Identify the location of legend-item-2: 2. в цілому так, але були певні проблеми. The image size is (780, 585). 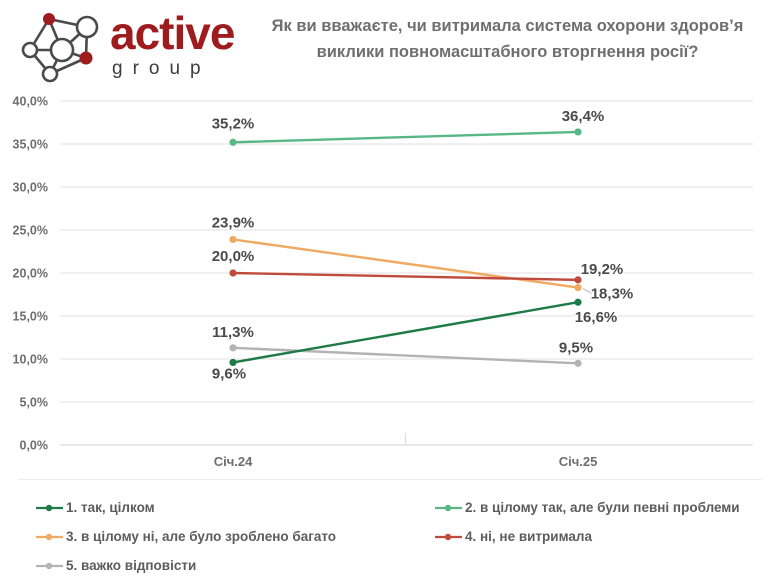
(591, 507).